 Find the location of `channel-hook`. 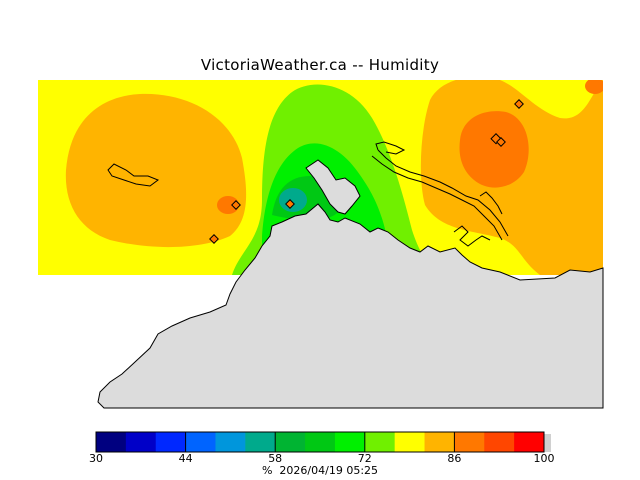

channel-hook is located at coordinates (390, 148).